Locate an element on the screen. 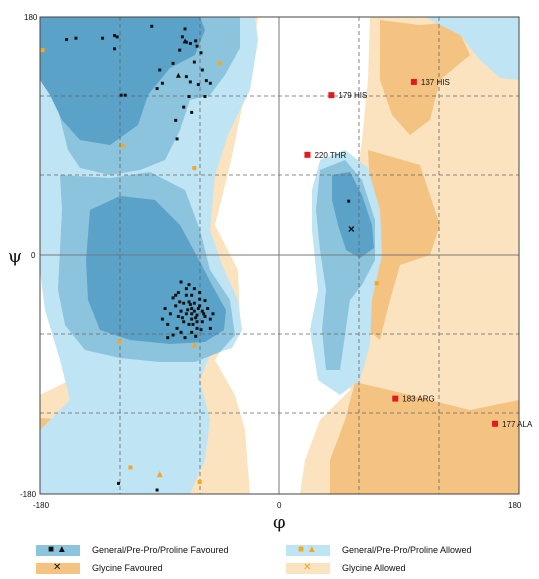  outlier-label-3: 183 ARG is located at coordinates (418, 399).